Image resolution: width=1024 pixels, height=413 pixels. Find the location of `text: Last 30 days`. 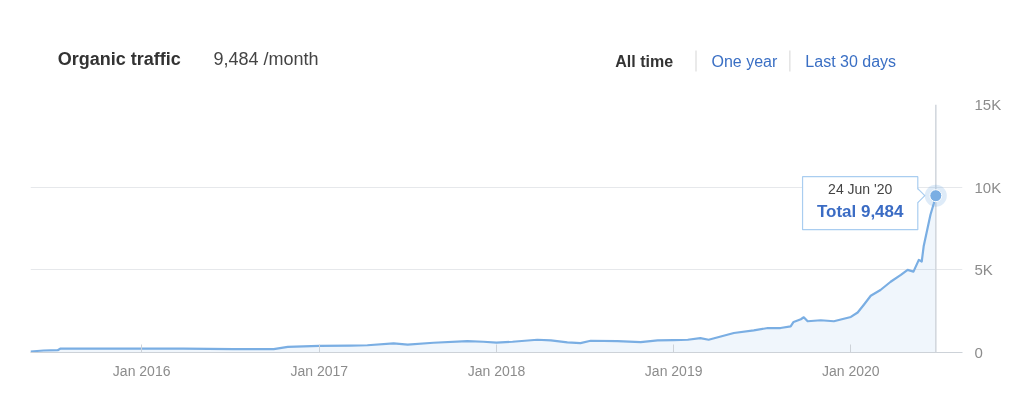

text: Last 30 days is located at coordinates (851, 61).